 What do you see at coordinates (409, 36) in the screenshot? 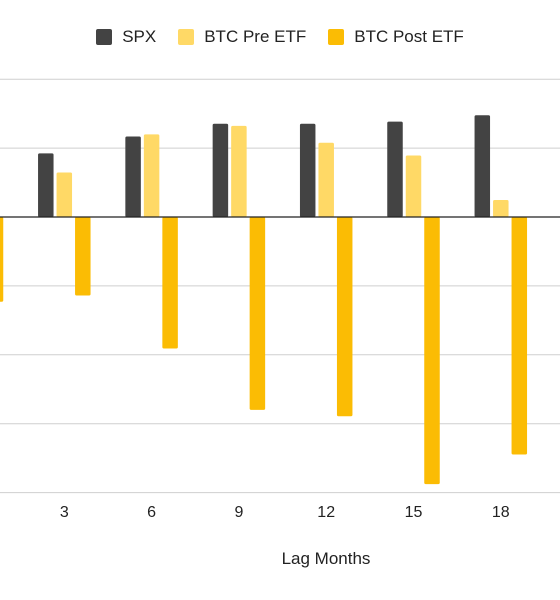
I see `legend-label: BTC Post ETF` at bounding box center [409, 36].